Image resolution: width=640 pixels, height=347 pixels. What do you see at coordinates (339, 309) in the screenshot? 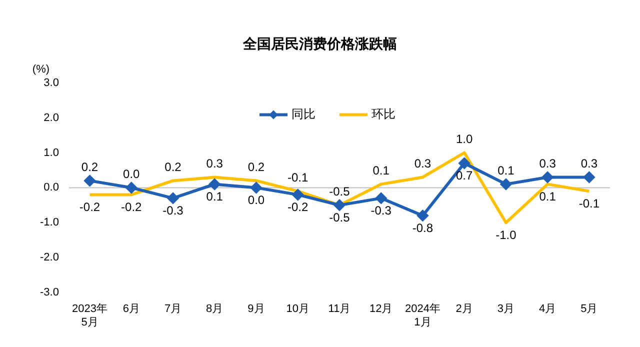
I see `x-tick-label: 11月` at bounding box center [339, 309].